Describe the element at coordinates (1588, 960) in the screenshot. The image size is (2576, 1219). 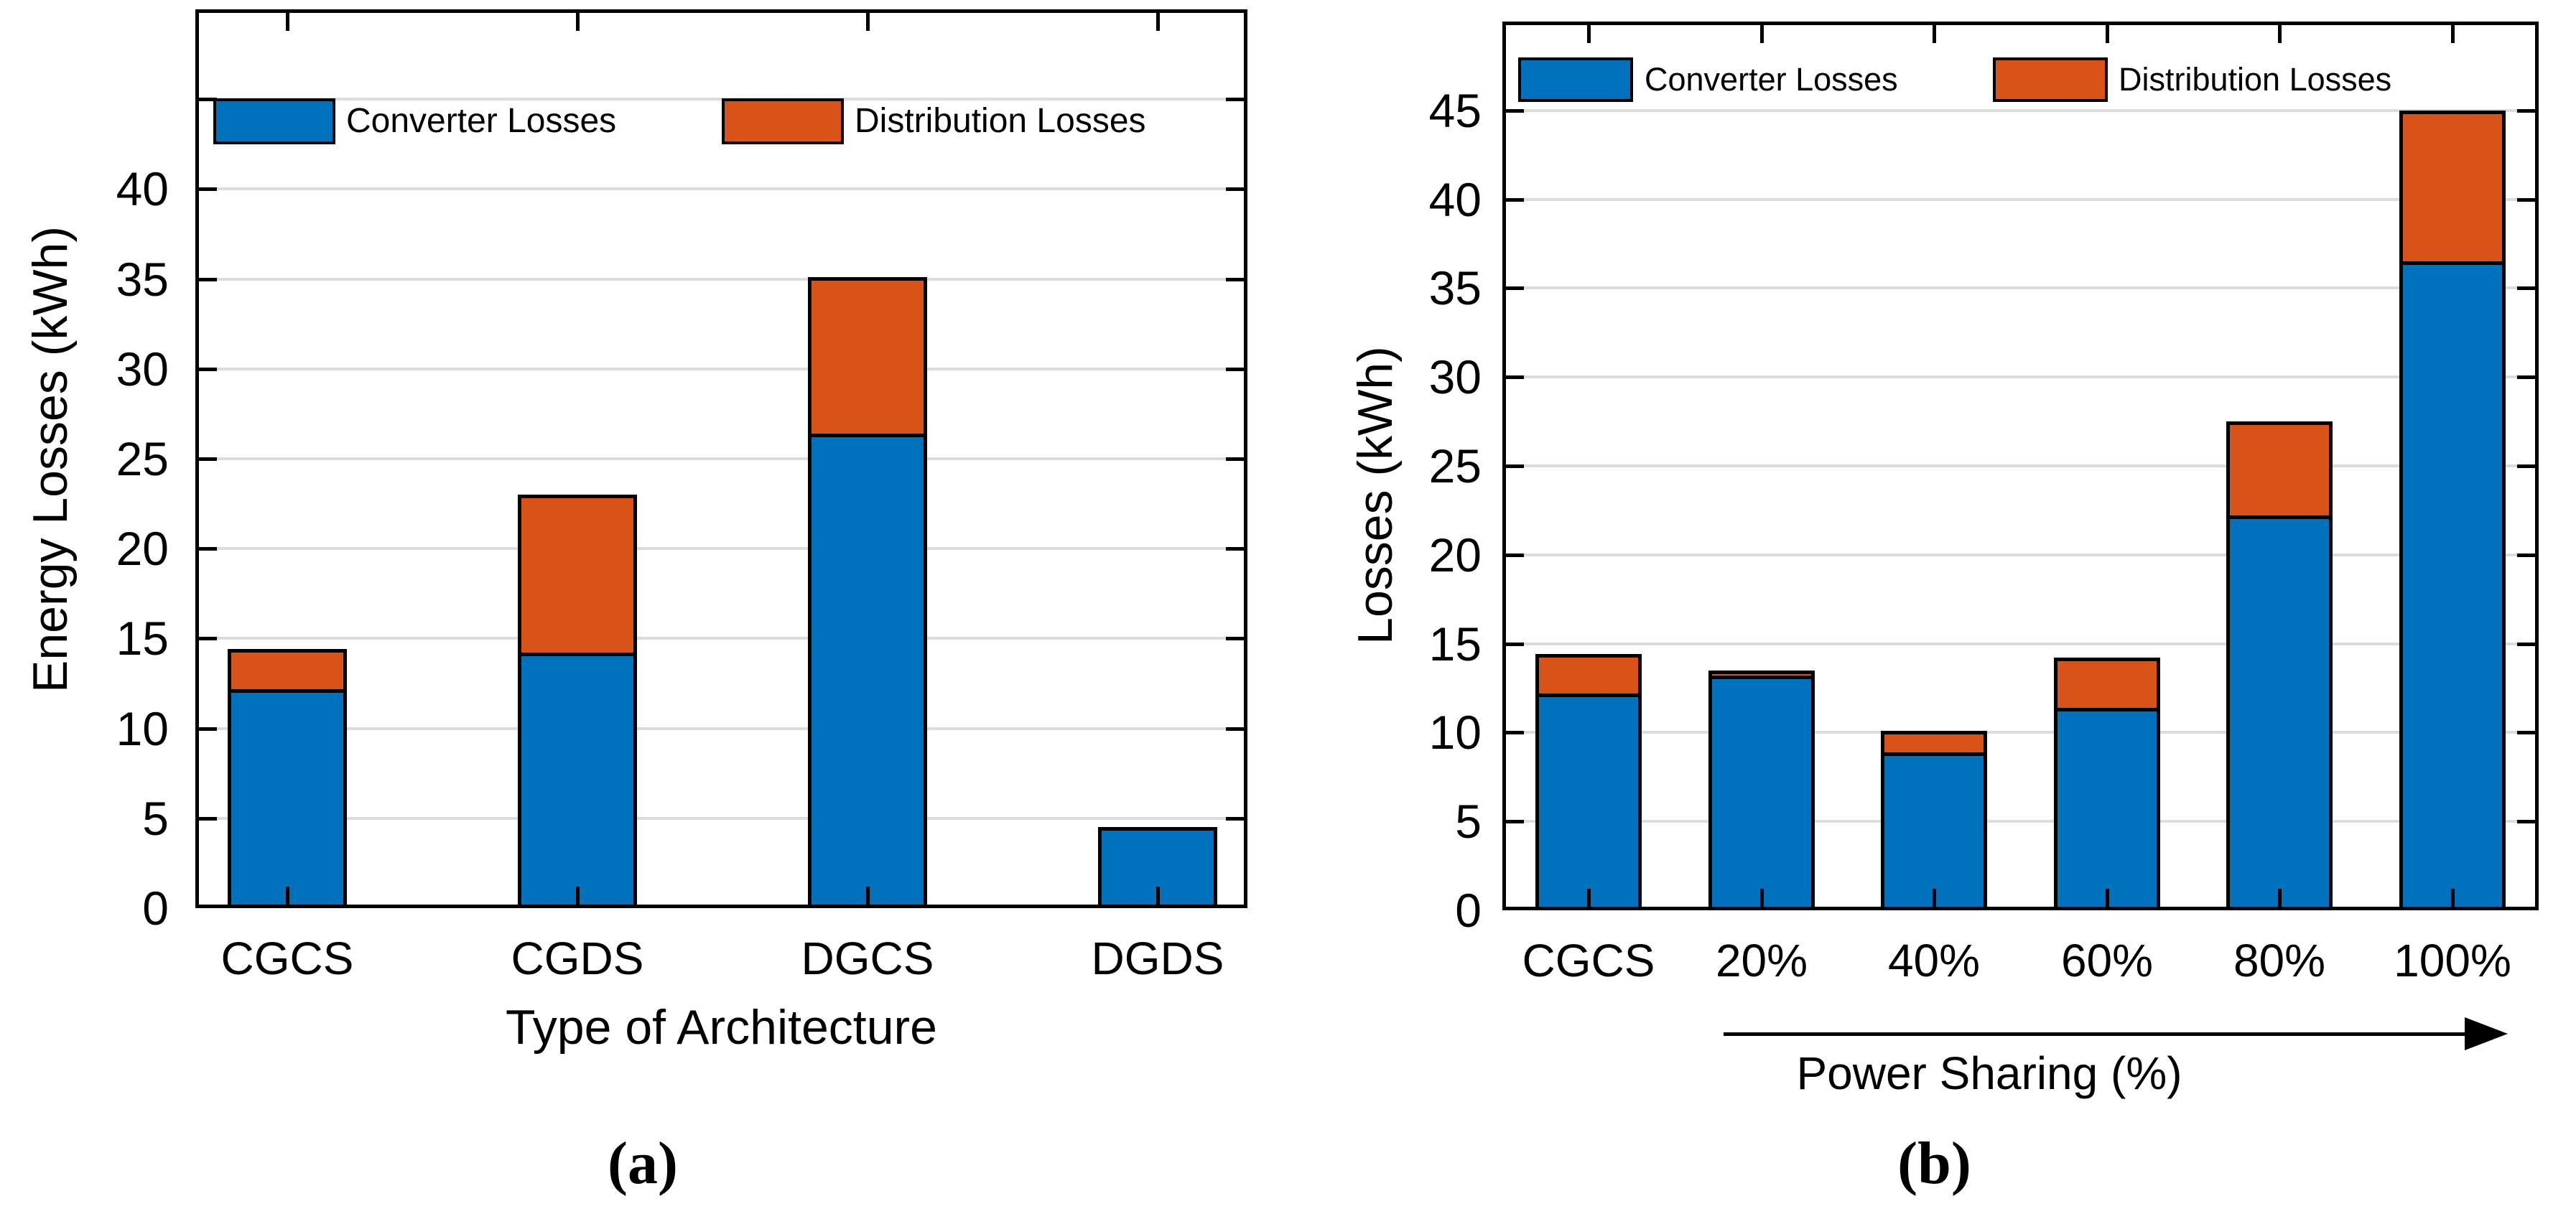
I see `x-category-label: CGCS` at that location.